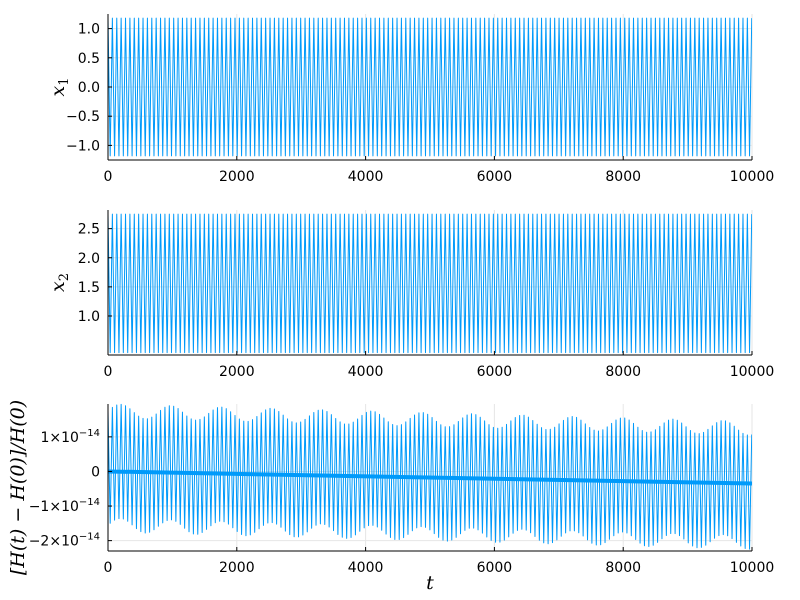 This screenshot has height=600, width=800. I want to click on x-axis-label: t, so click(430, 583).